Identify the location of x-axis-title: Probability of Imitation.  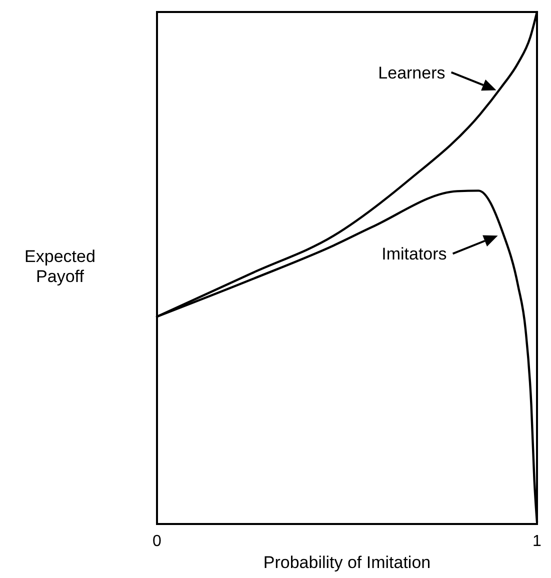
(347, 562).